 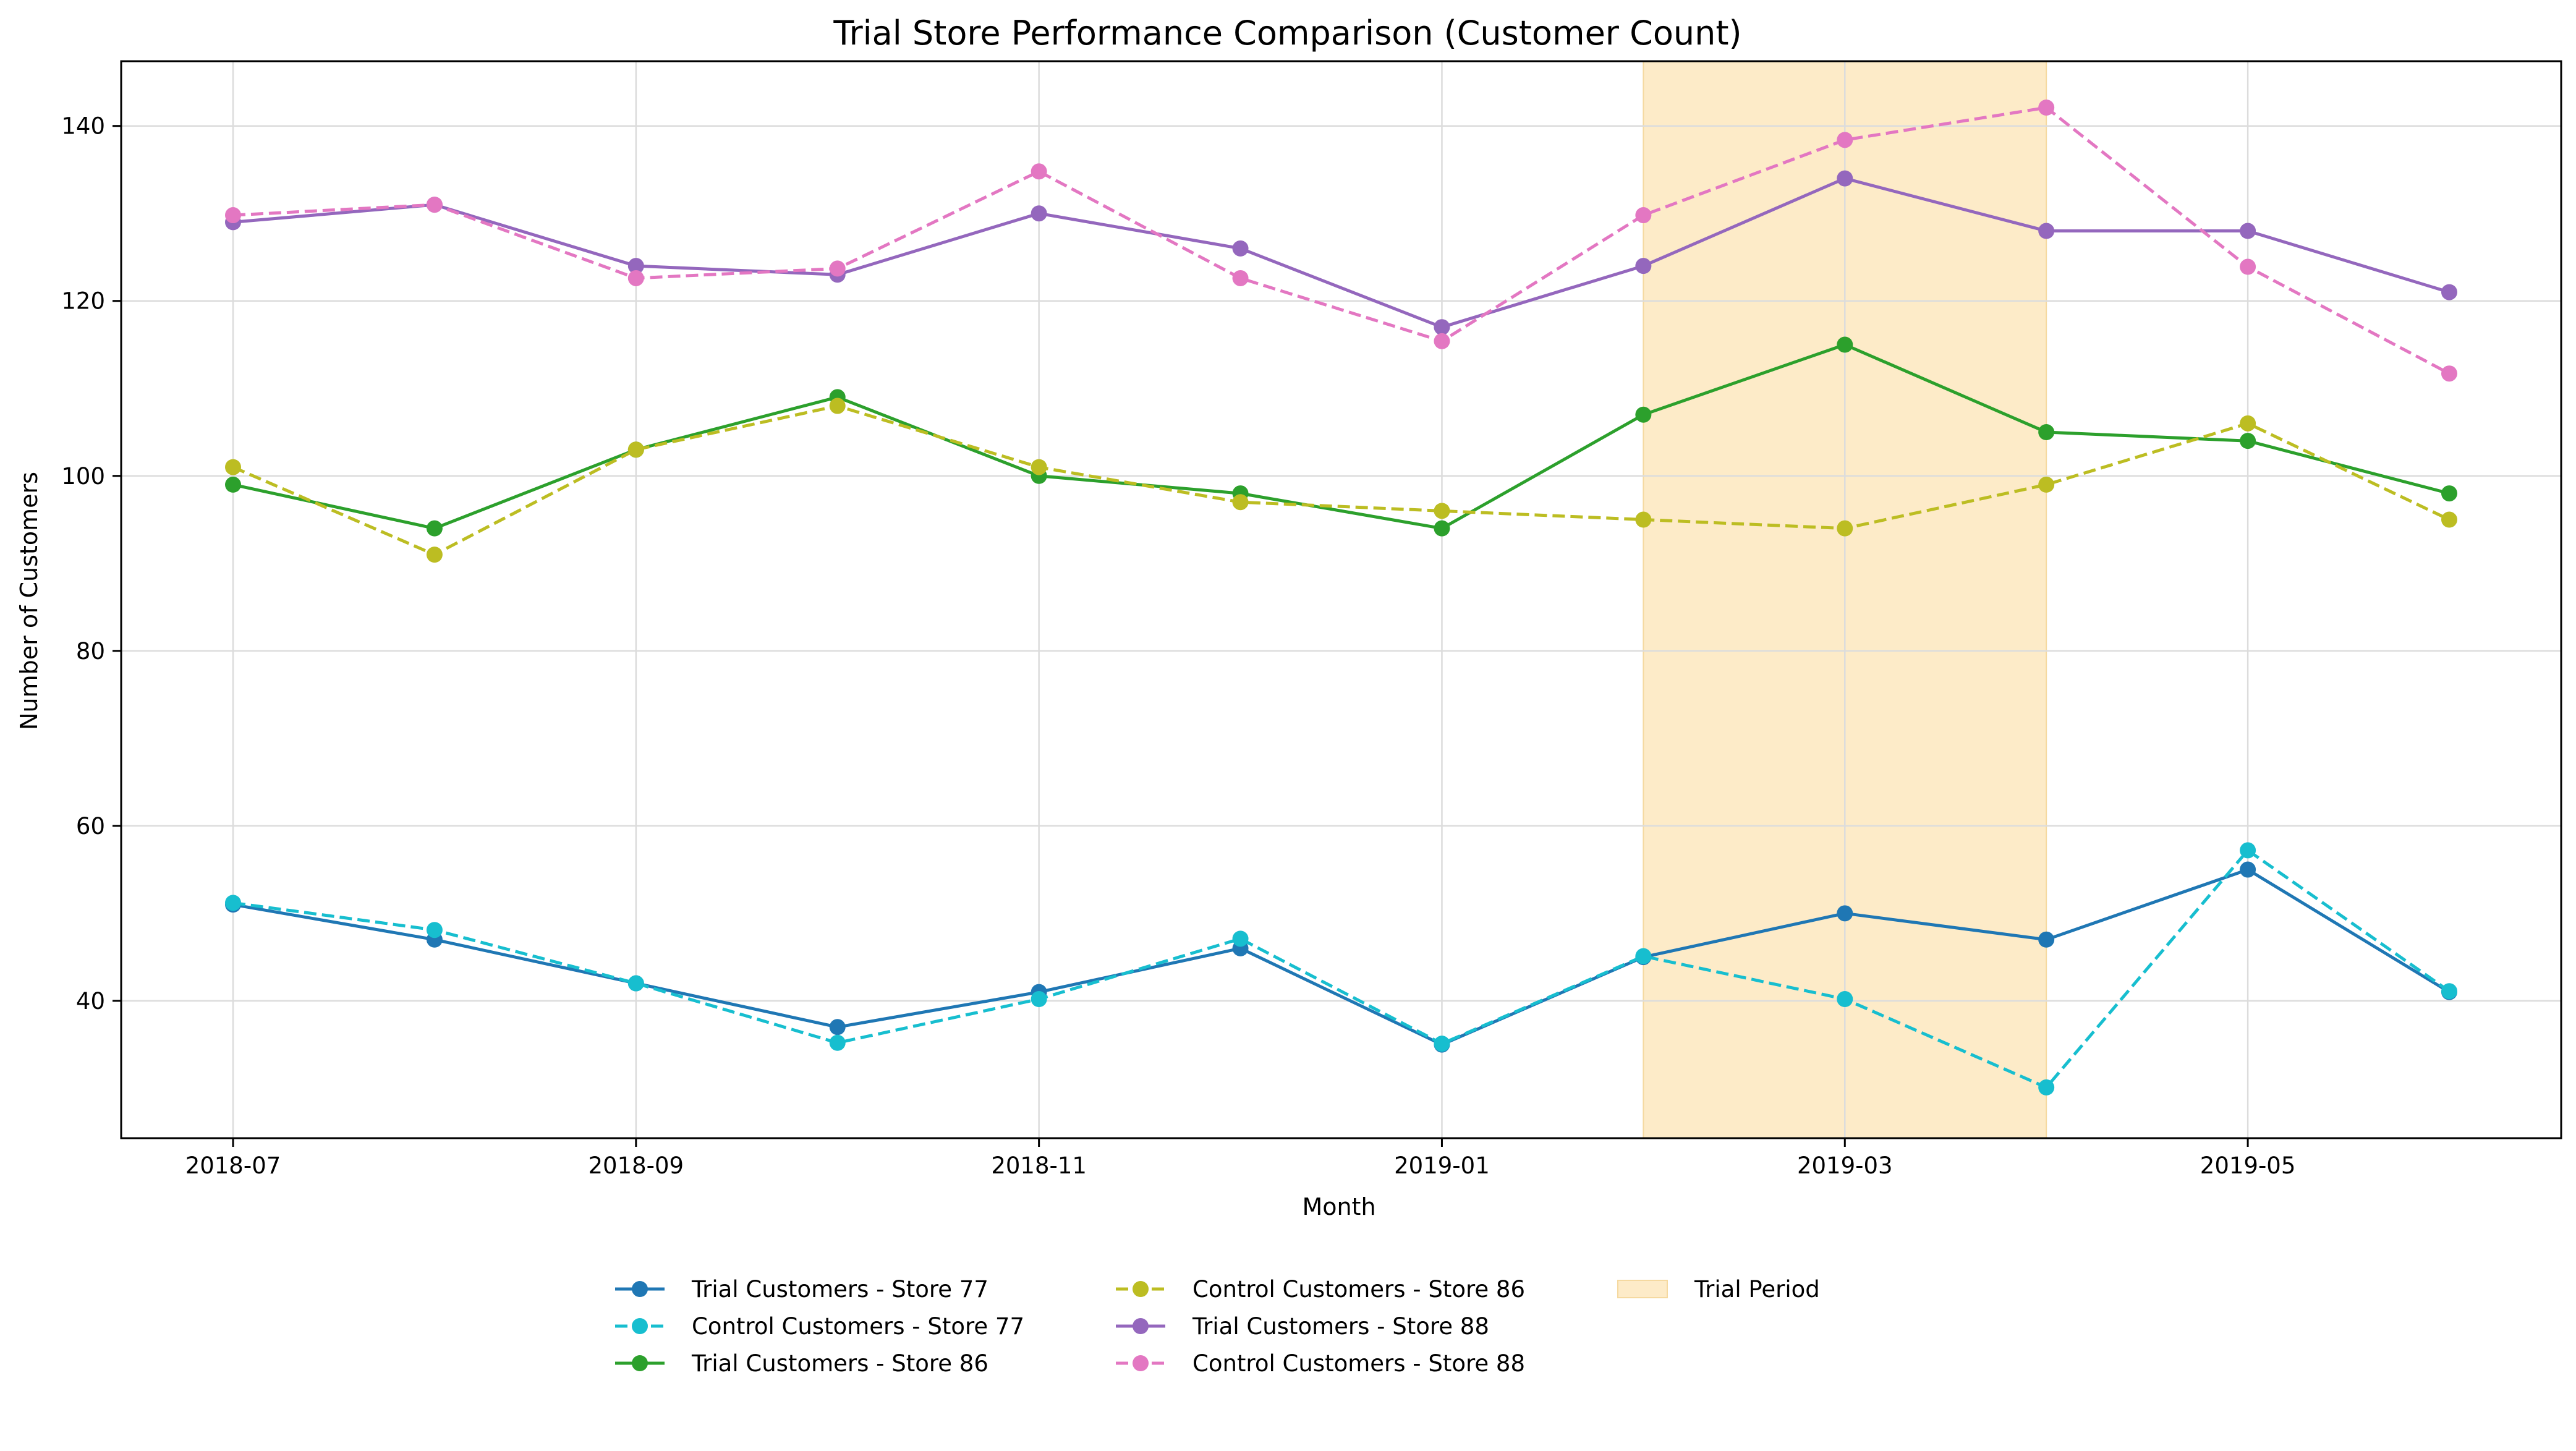 I want to click on legend-label: Control Customers - Store 88, so click(x=1358, y=1363).